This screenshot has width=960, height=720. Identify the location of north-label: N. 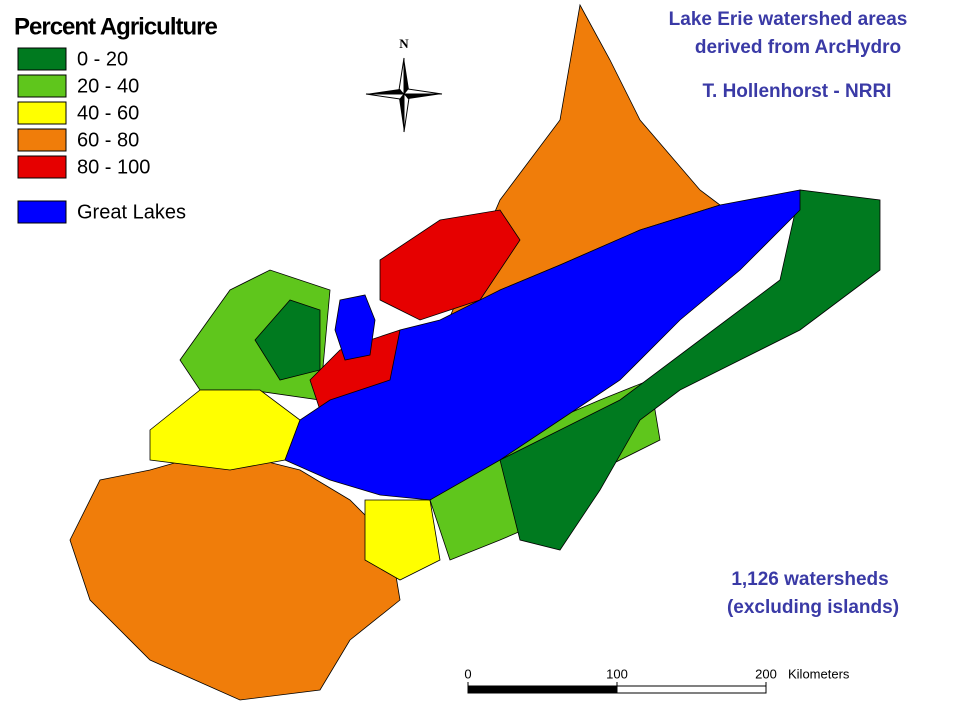
(404, 43).